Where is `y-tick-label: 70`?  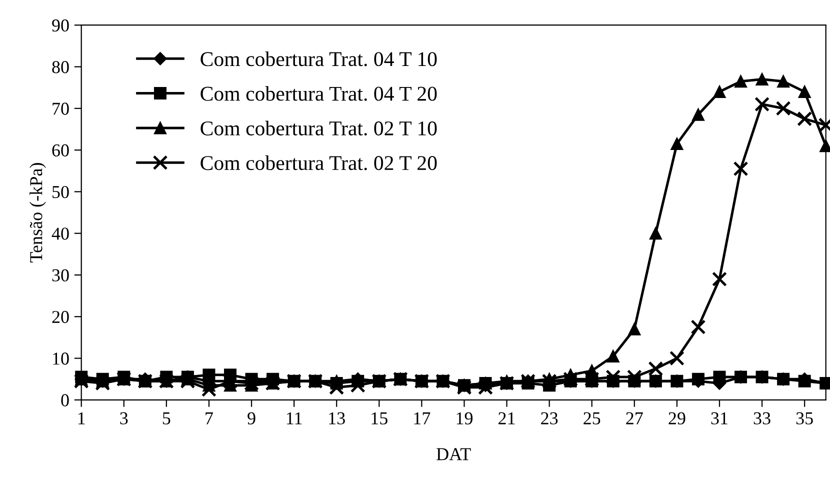 y-tick-label: 70 is located at coordinates (60, 108).